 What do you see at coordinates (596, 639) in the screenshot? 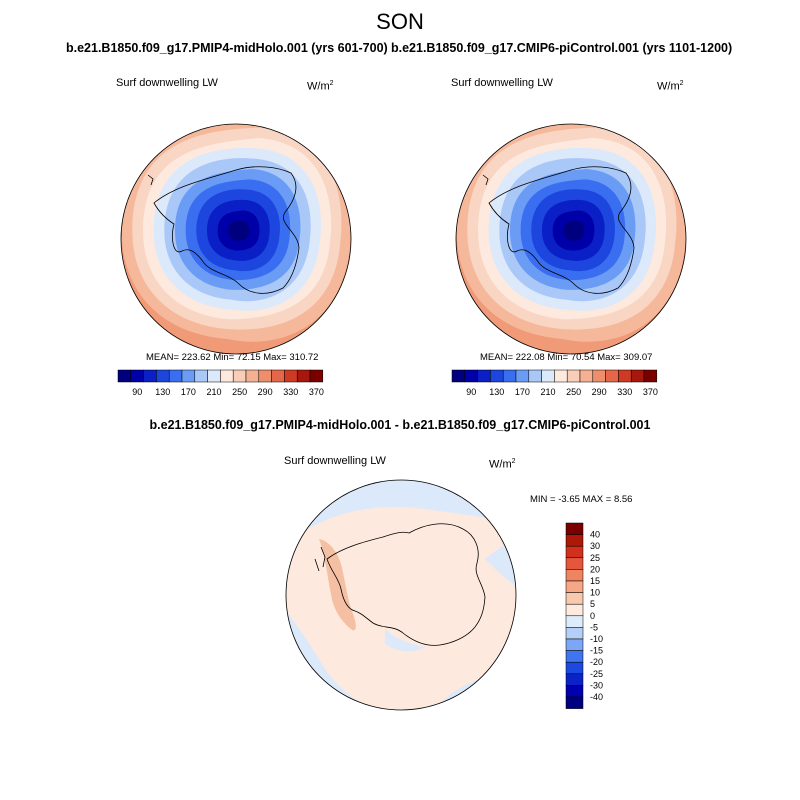
I see `colorbar-tick-label: -10` at bounding box center [596, 639].